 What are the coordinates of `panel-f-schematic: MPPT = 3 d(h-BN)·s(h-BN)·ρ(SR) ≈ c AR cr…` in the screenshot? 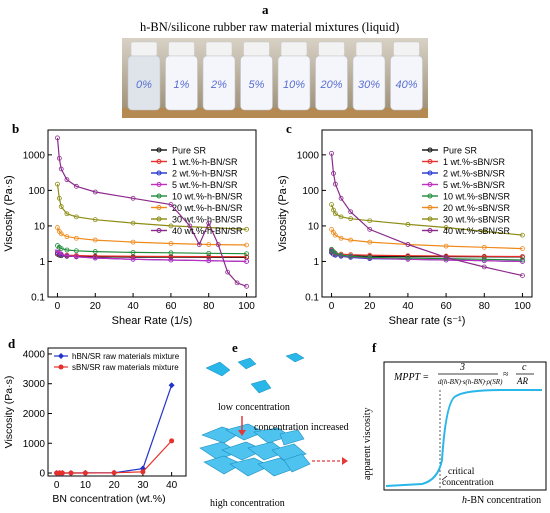 It's located at (454, 433).